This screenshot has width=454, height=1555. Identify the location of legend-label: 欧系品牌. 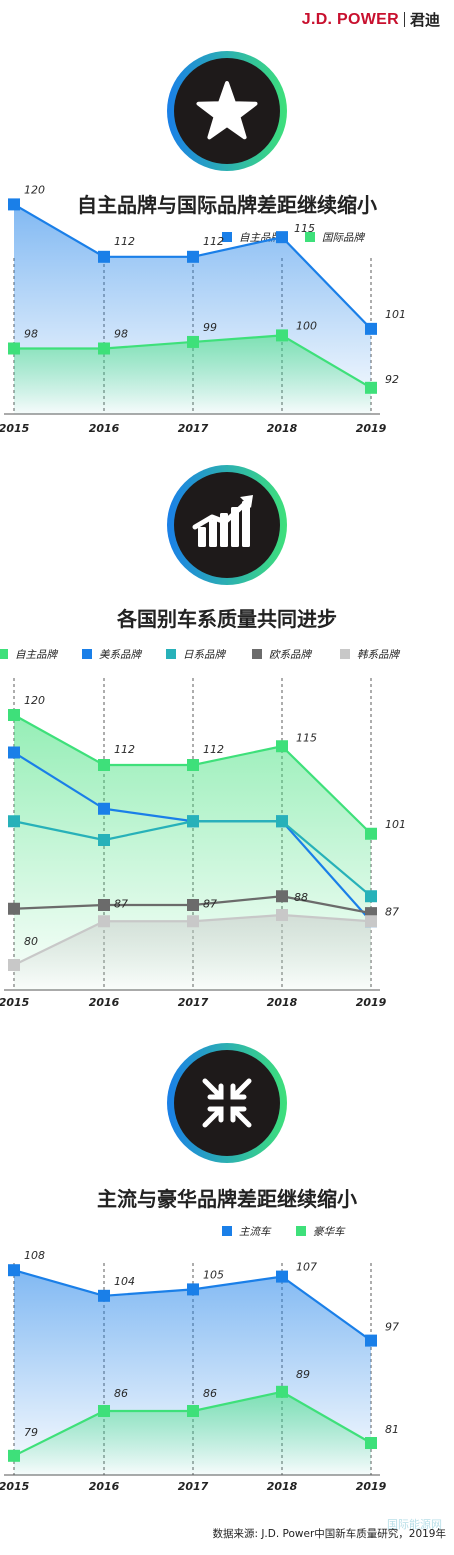
(290, 655).